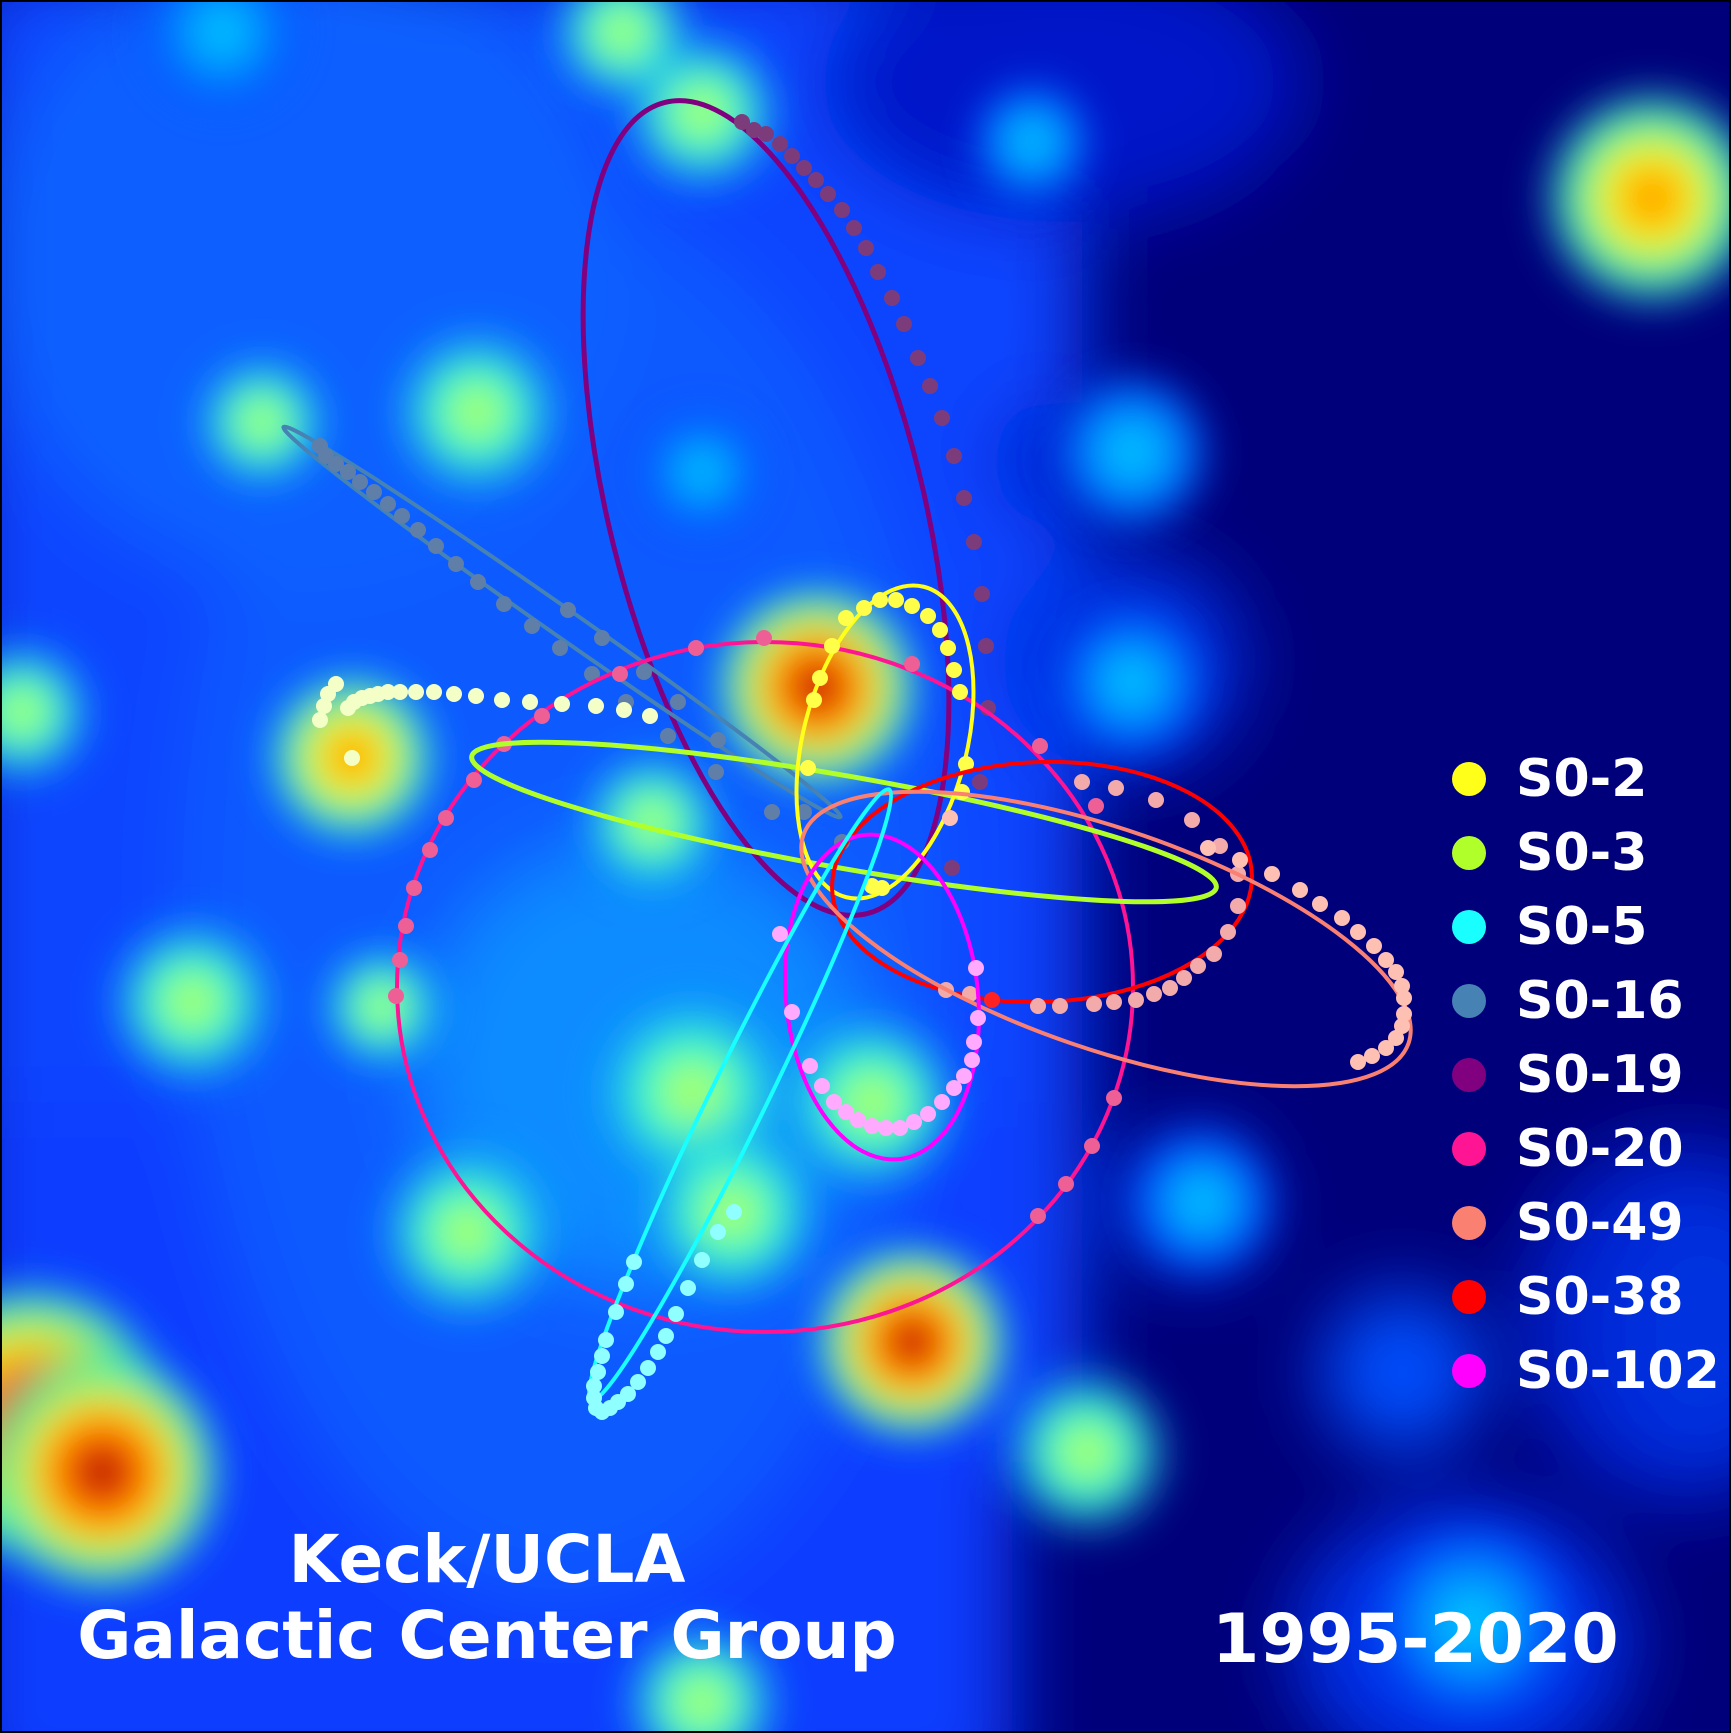 This screenshot has height=1733, width=1731. Describe the element at coordinates (1415, 1639) in the screenshot. I see `year-range: 1995-2020` at that location.